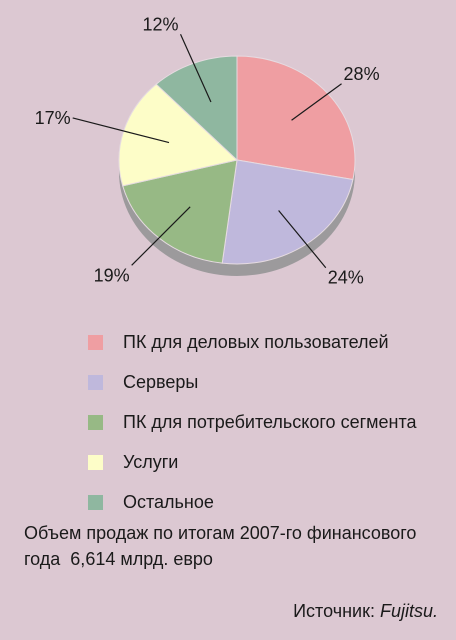 This screenshot has height=640, width=456. Describe the element at coordinates (256, 341) in the screenshot. I see `legend-label: ПК для деловых пользователей` at that location.